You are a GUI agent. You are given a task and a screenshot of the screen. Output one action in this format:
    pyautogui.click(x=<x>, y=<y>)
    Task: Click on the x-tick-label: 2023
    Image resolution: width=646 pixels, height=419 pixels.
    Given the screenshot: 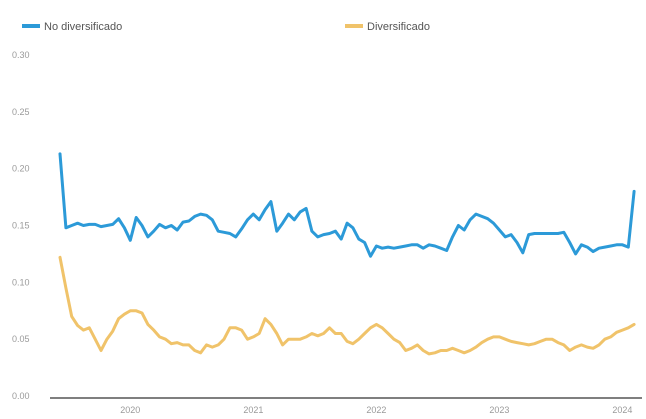 What is the action you would take?
    pyautogui.click(x=499, y=410)
    